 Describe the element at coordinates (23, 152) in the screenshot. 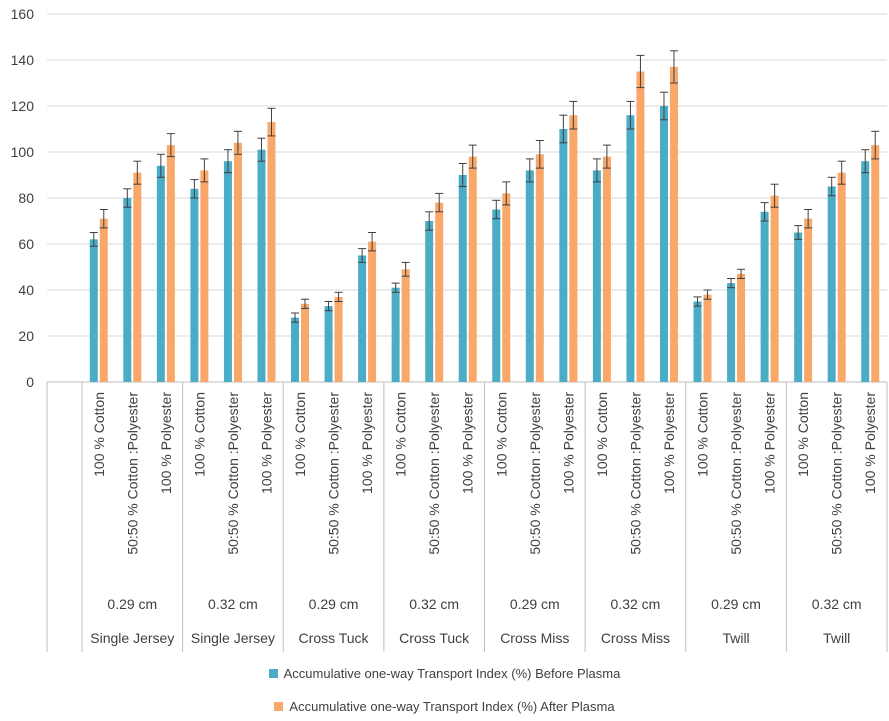

I see `y-tick-label: 100` at that location.